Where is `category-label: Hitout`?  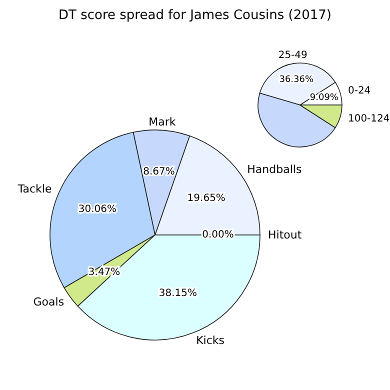
category-label: Hitout is located at coordinates (285, 235).